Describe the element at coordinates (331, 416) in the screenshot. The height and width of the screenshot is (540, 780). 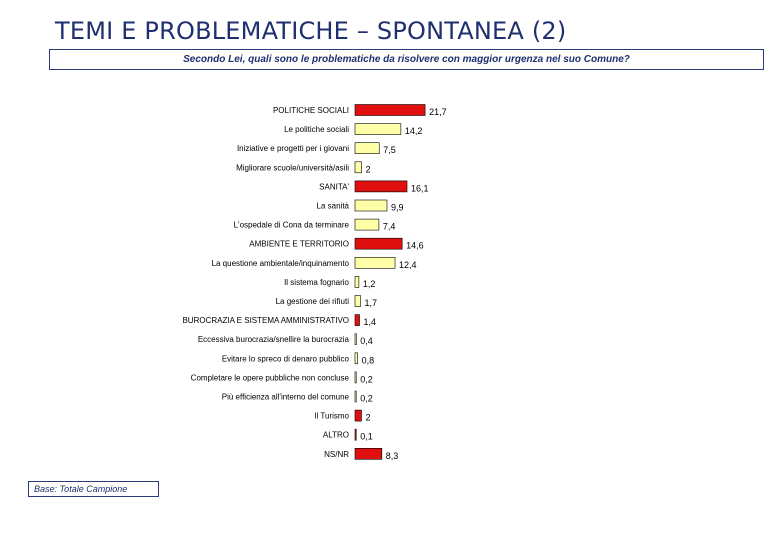
I see `category-label: Il Turismo` at that location.